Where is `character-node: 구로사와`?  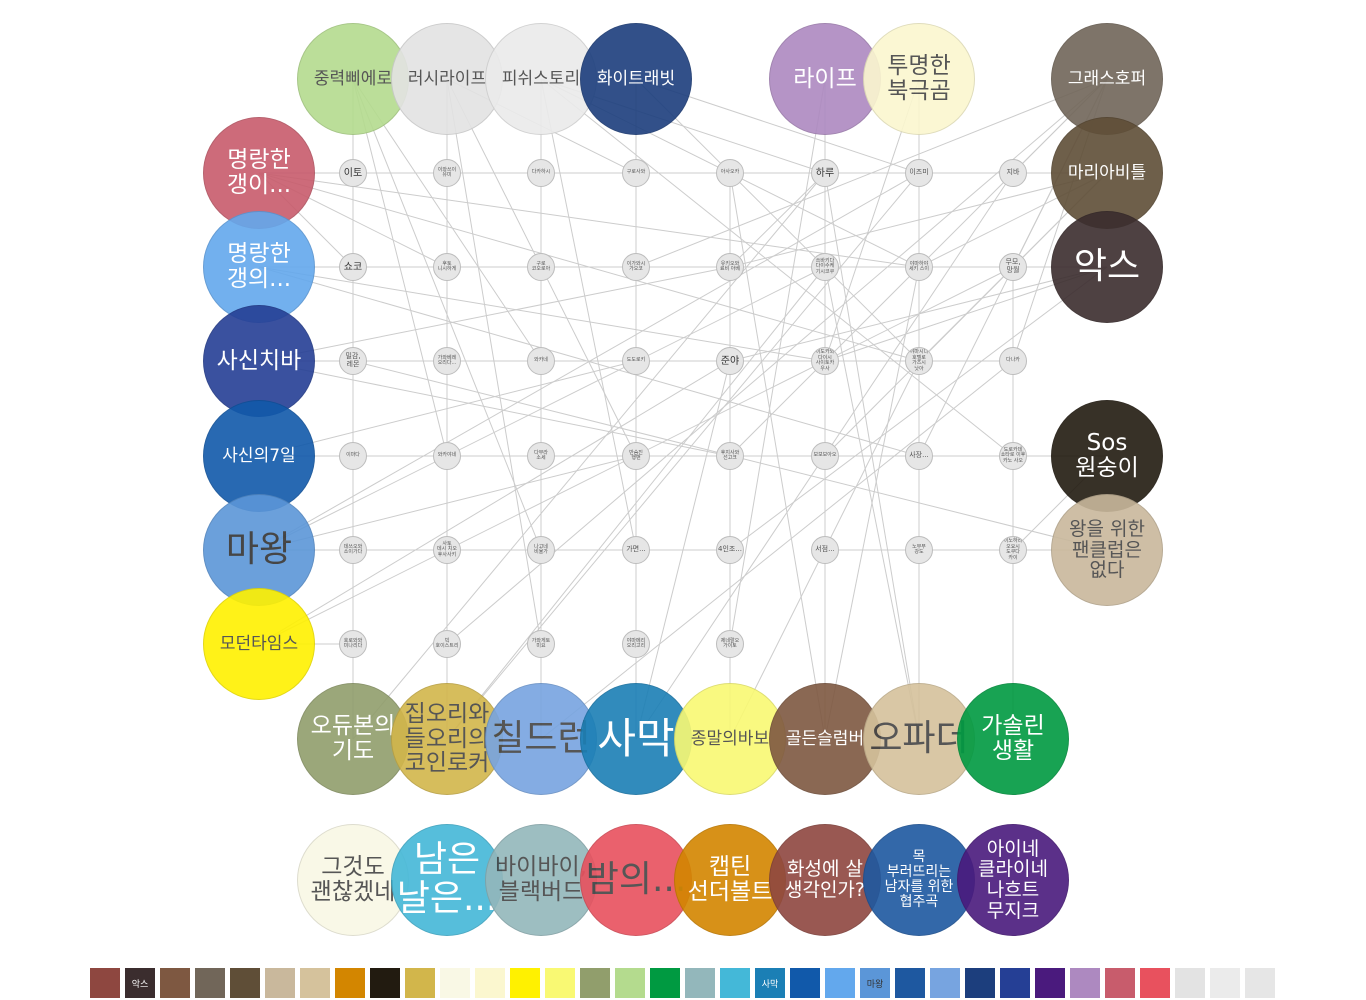
character-node: 구로사와 is located at coordinates (636, 173).